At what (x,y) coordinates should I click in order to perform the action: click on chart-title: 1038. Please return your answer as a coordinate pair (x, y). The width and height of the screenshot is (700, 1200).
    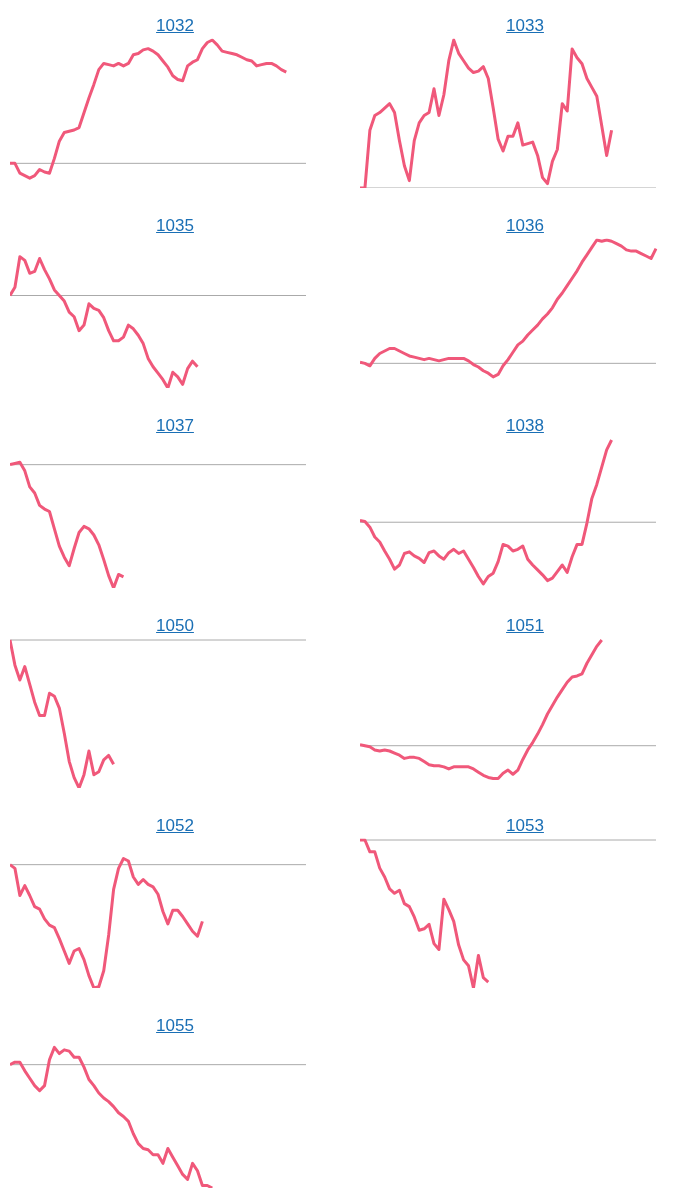
    Looking at the image, I should click on (525, 426).